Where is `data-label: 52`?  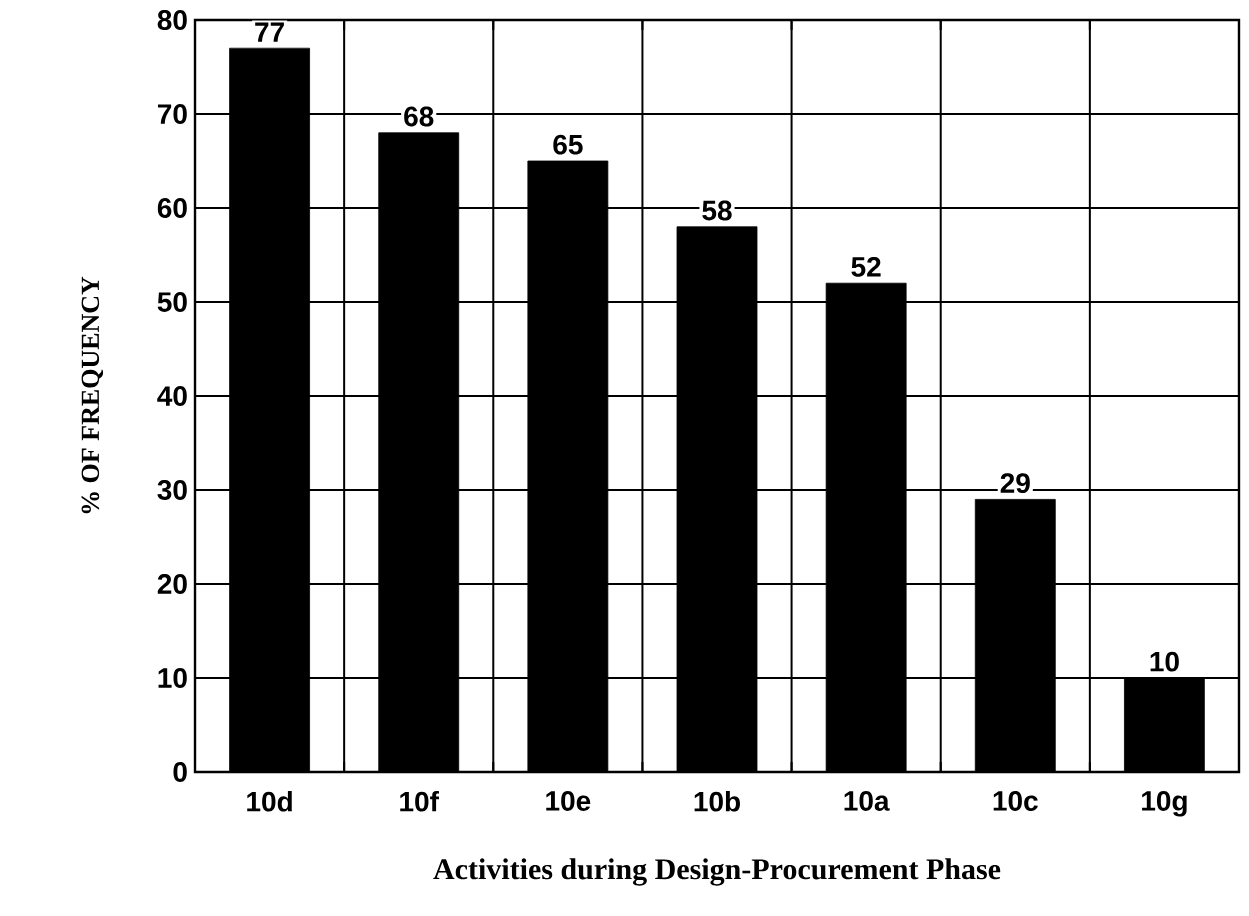 data-label: 52 is located at coordinates (866, 266).